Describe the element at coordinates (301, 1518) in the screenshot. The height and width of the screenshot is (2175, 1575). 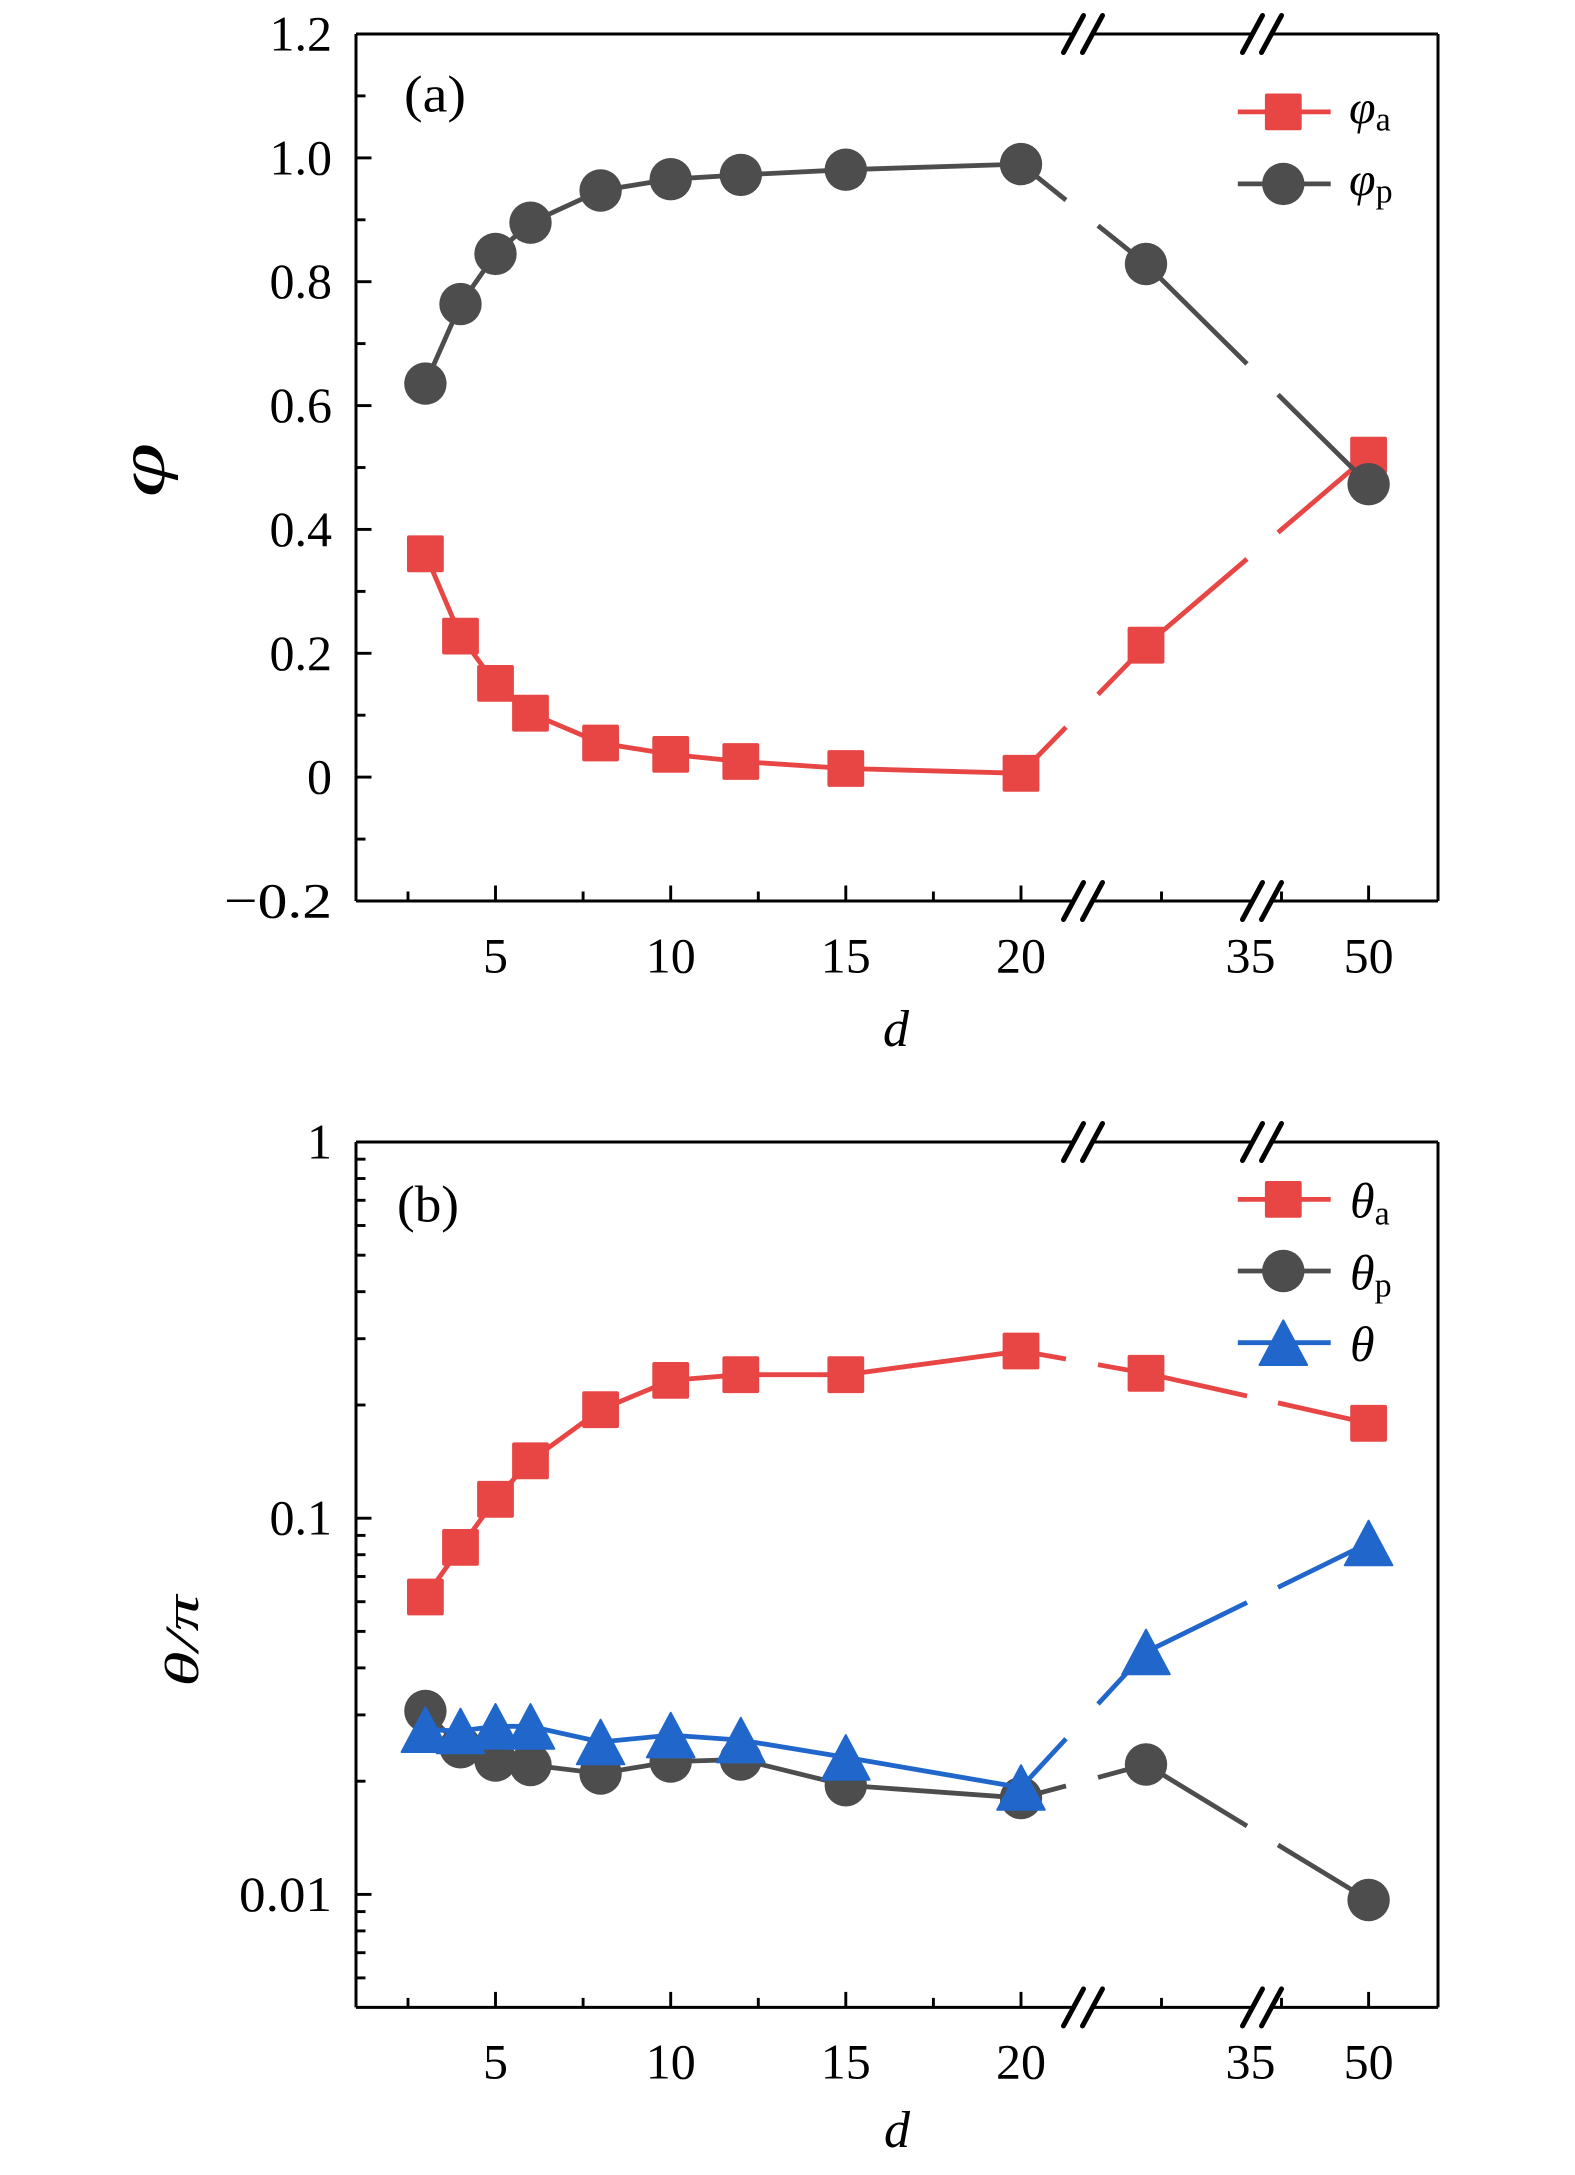
I see `svg-text: 0.1` at that location.